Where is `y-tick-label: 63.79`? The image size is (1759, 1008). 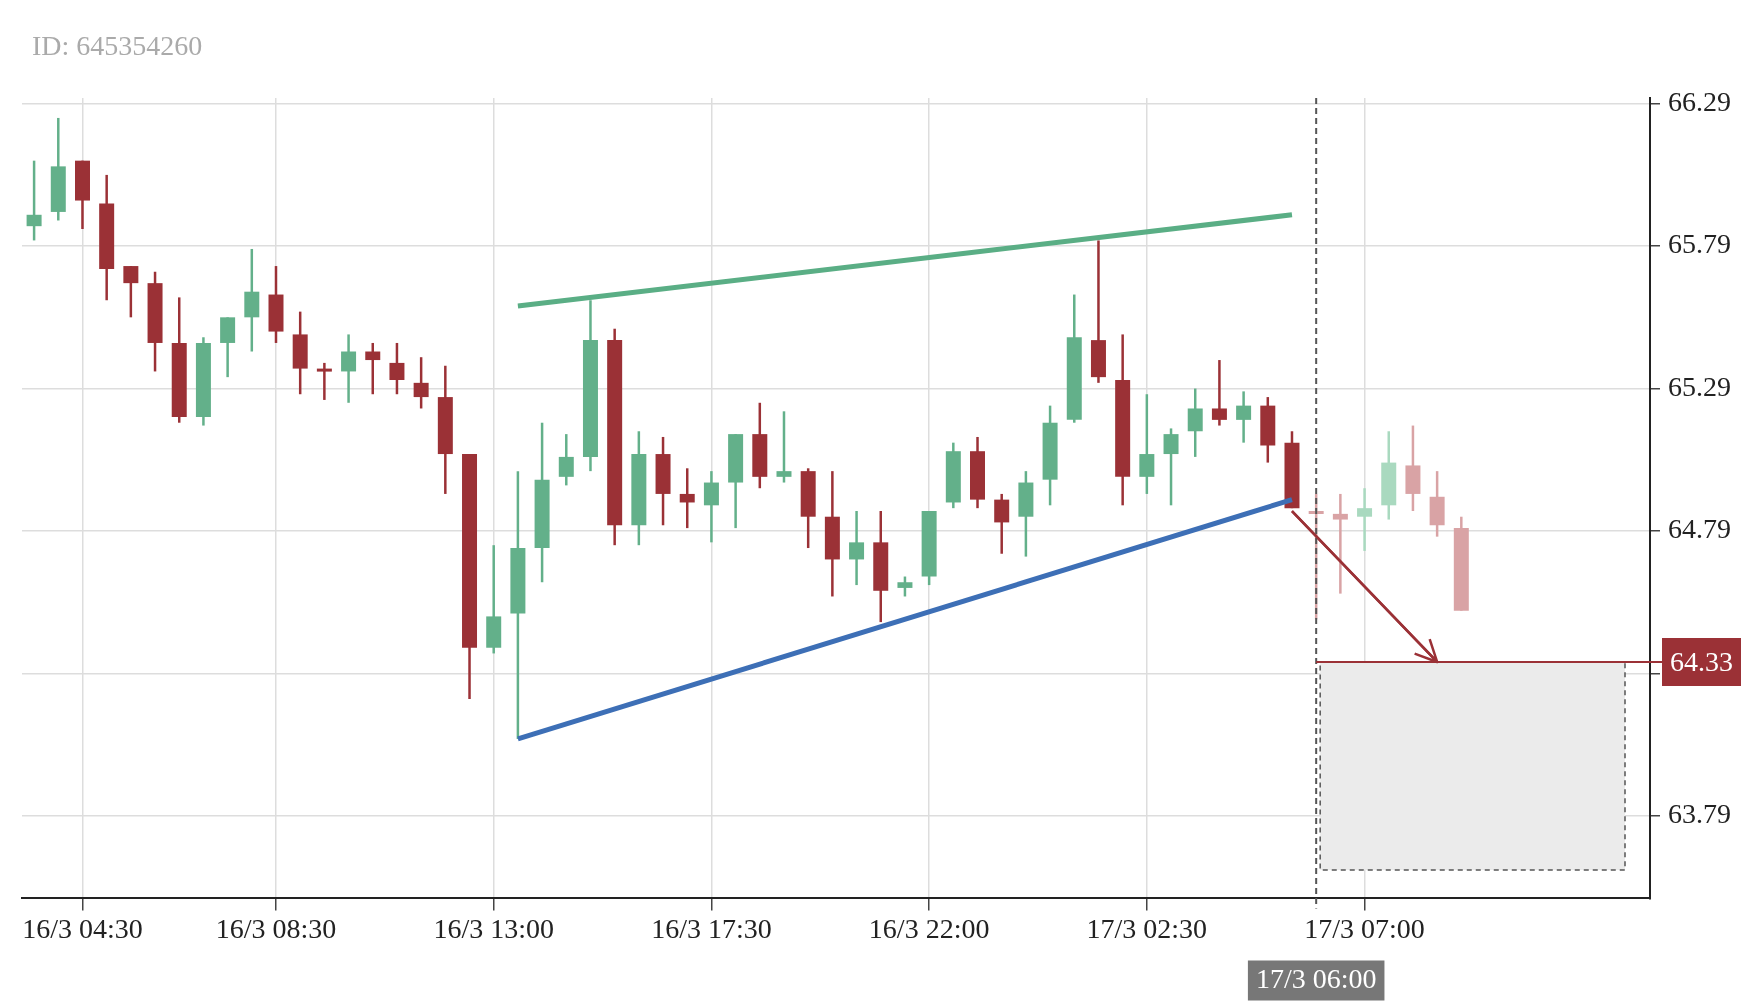 y-tick-label: 63.79 is located at coordinates (1699, 814).